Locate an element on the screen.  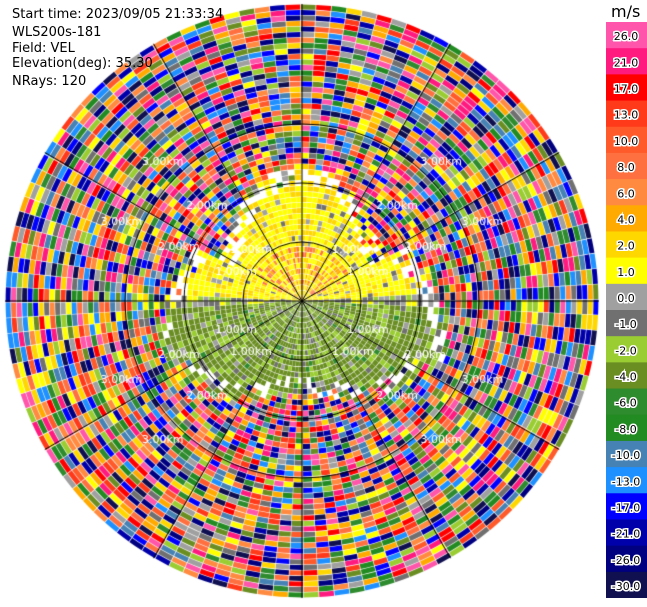
colorbar-tick-label: -1.0 is located at coordinates (625, 324).